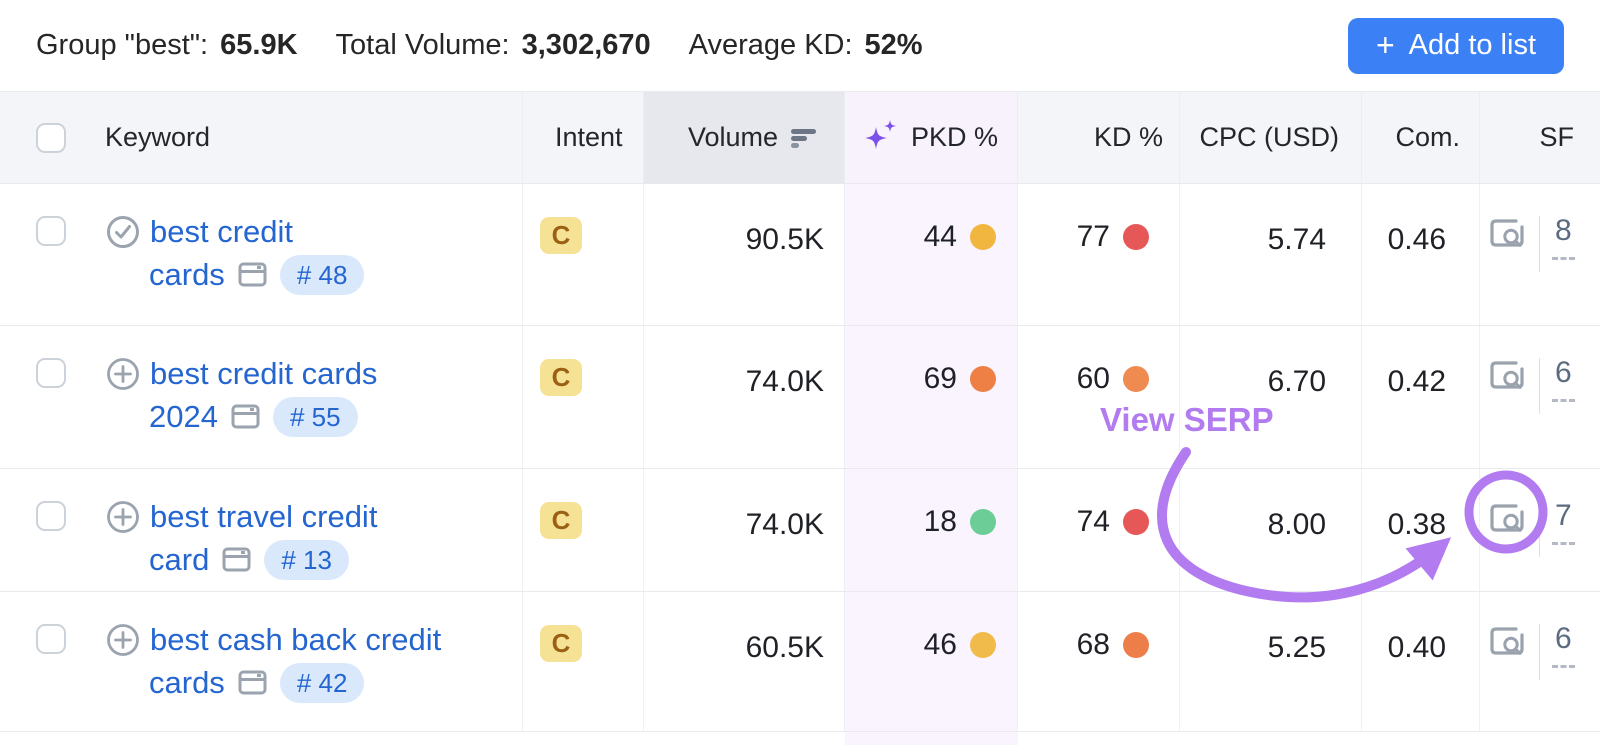  What do you see at coordinates (1472, 45) in the screenshot?
I see `add-to-list-label: Add to list` at bounding box center [1472, 45].